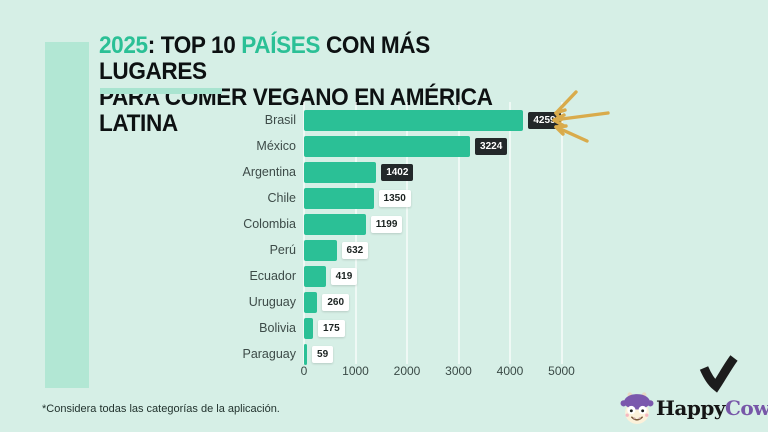  I want to click on bar-category-label: Bolivia, so click(277, 328).